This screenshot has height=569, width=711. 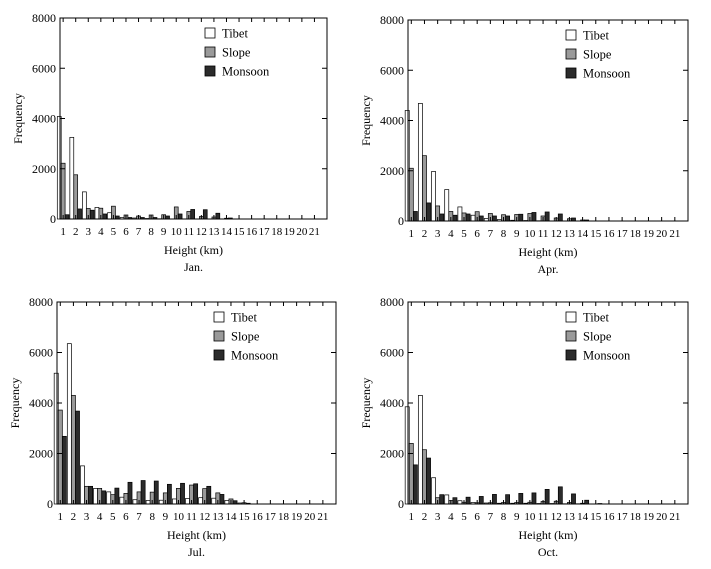 I want to click on y-tick-label: 8000, so click(x=392, y=302).